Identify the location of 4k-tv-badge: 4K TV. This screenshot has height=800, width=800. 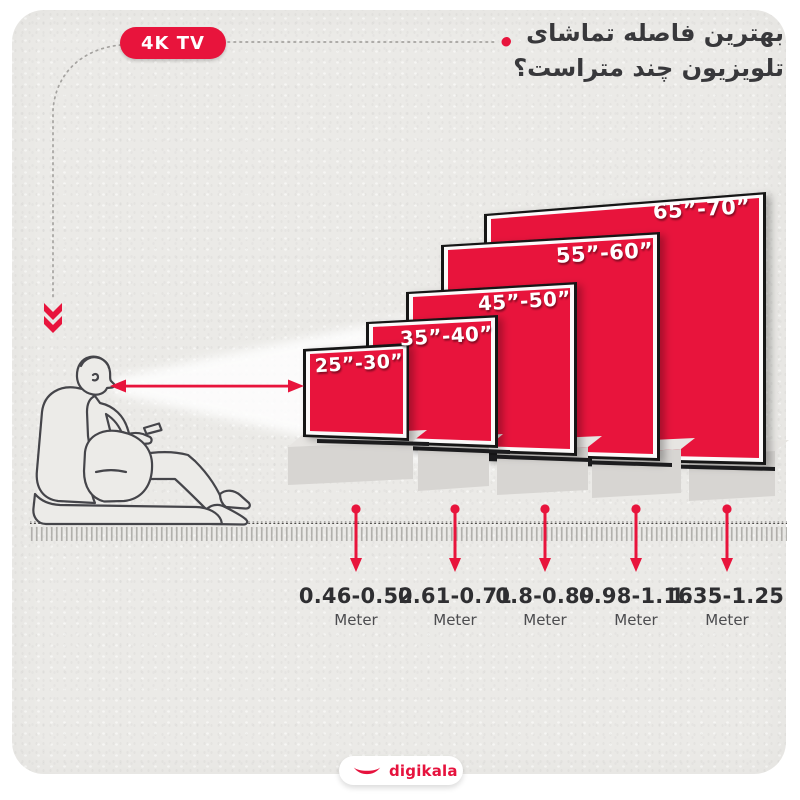
(173, 43).